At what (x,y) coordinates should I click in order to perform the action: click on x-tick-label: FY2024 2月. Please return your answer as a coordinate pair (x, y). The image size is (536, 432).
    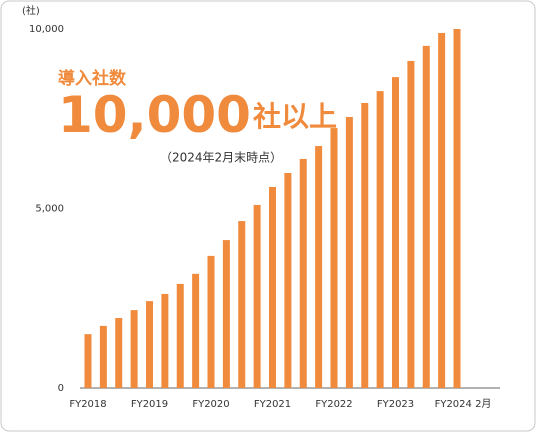
    Looking at the image, I should click on (463, 404).